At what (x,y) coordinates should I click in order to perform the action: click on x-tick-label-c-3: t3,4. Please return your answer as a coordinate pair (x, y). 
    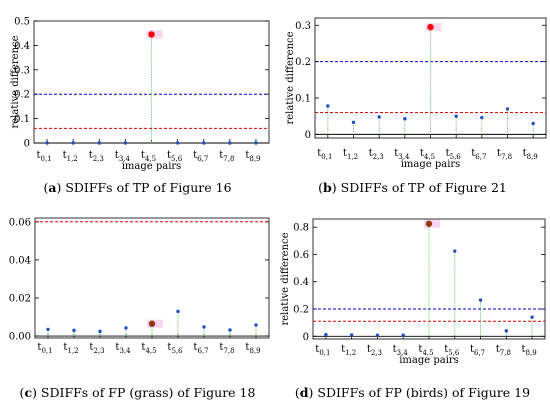
    Looking at the image, I should click on (123, 348).